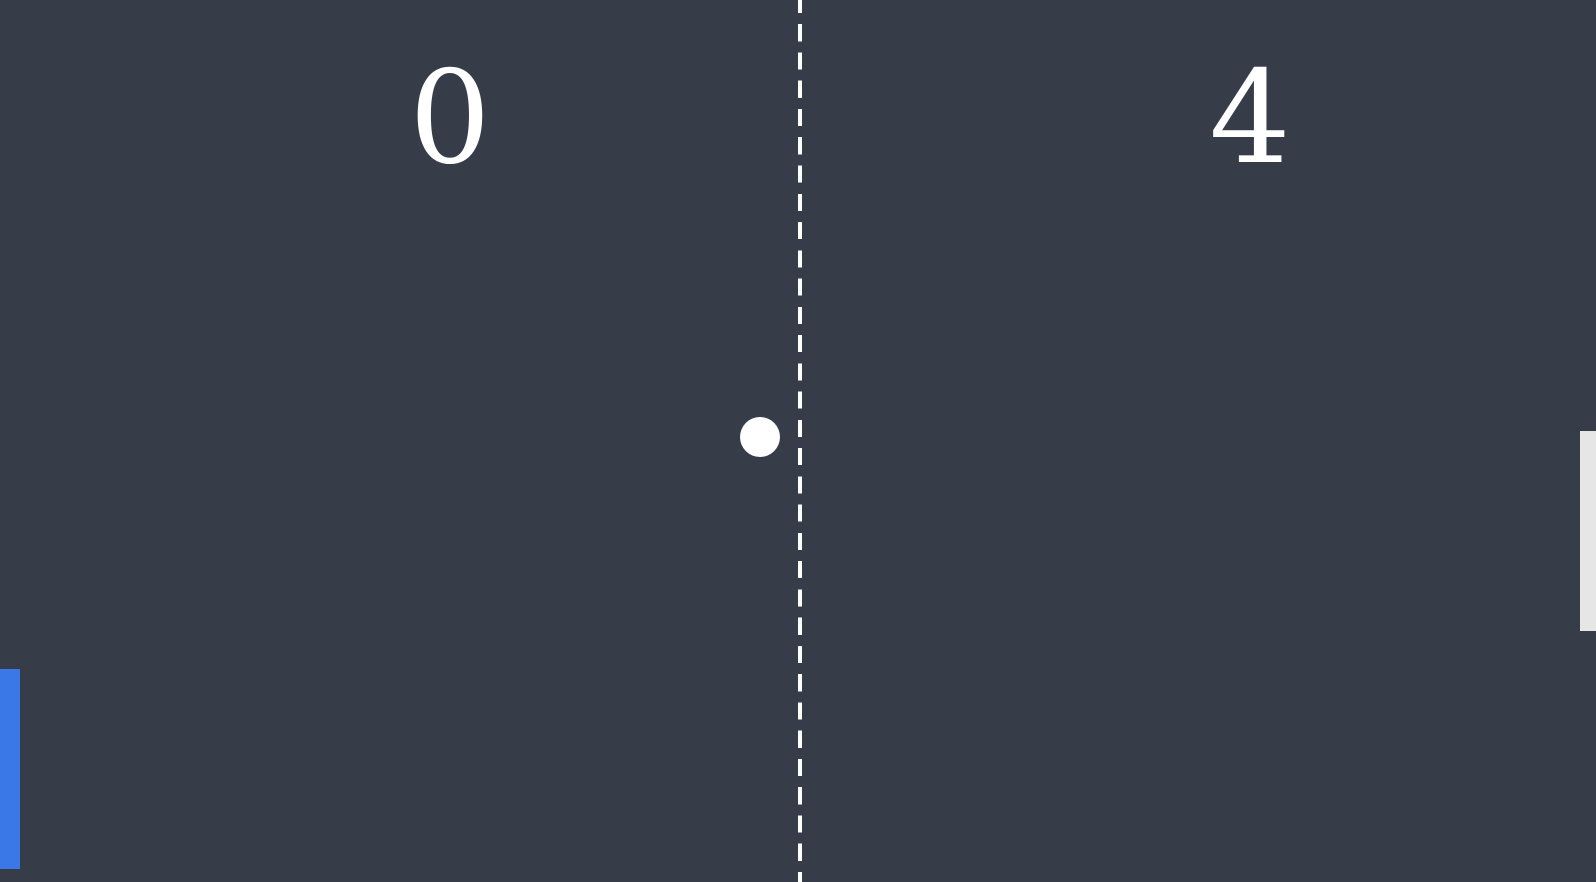 The image size is (1596, 882). I want to click on right-player-score: 4, so click(1250, 118).